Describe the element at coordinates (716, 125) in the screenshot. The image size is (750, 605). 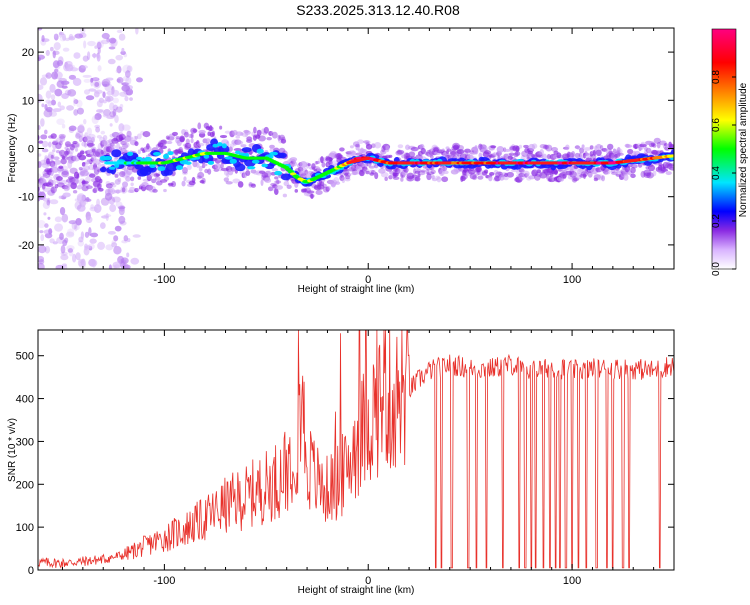
I see `colorbar-tick-label: 0.6` at that location.